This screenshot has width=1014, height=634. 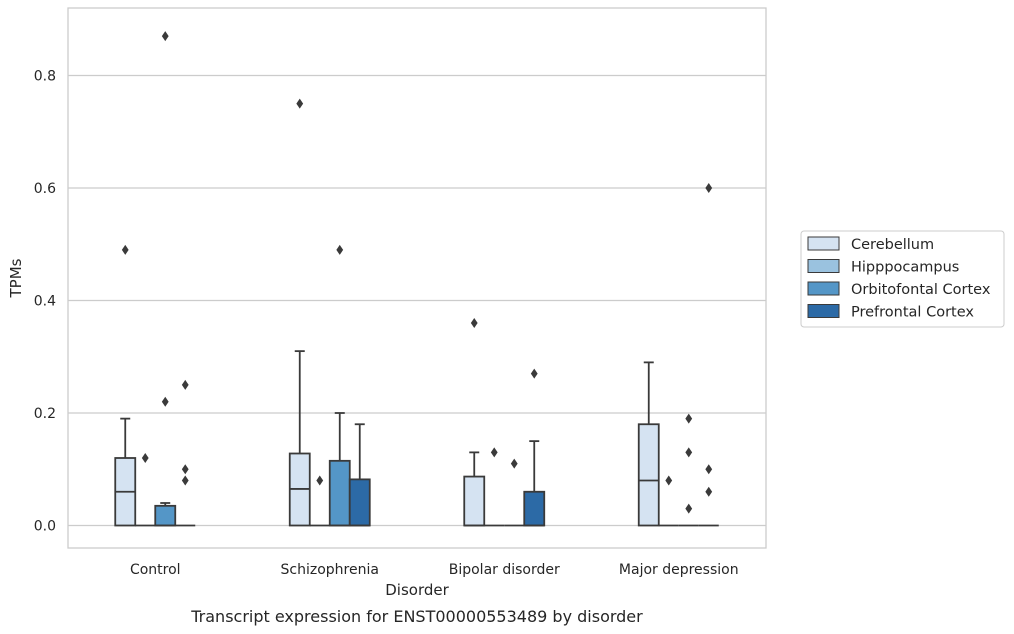 I want to click on legend-label: Cerebellum, so click(x=892, y=245).